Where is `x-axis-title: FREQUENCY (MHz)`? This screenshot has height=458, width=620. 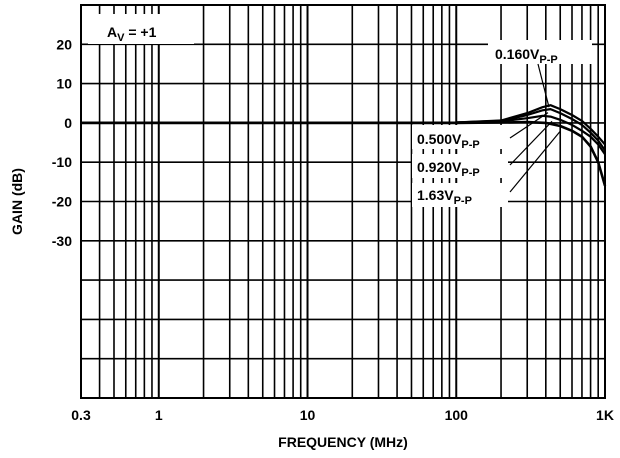 x-axis-title: FREQUENCY (MHz) is located at coordinates (343, 442).